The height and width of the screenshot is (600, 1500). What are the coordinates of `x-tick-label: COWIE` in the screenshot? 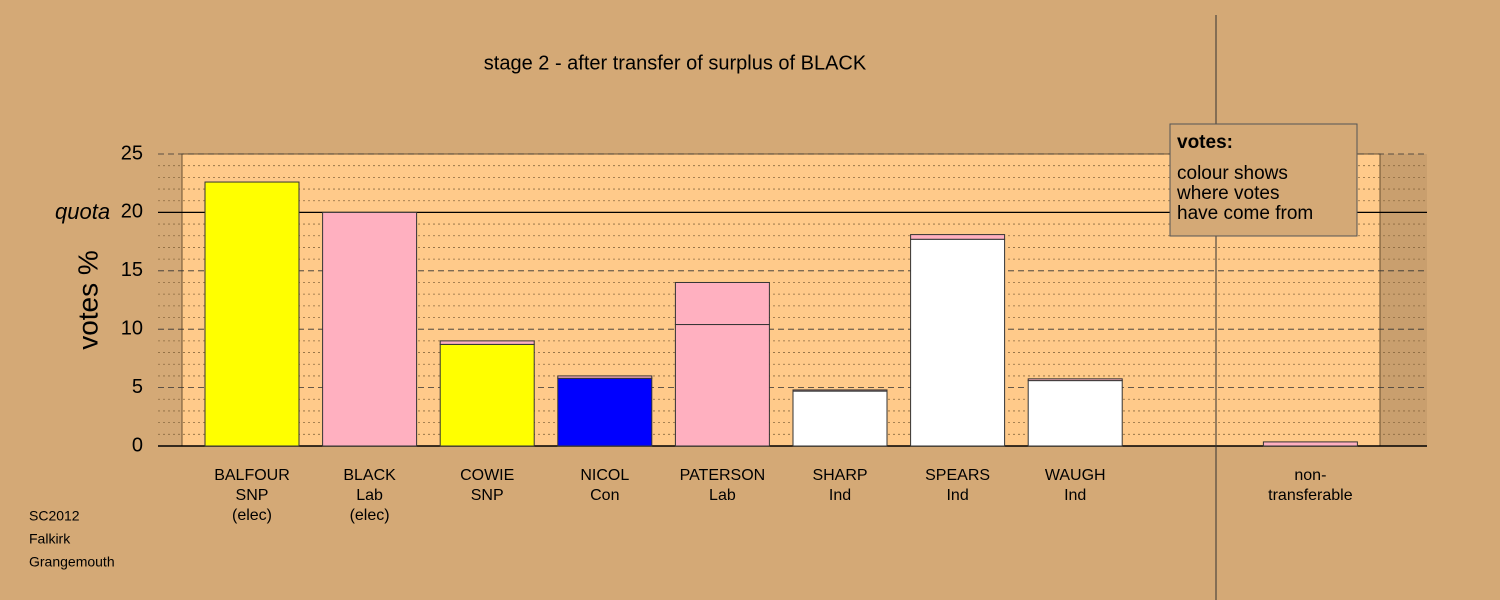 It's located at (487, 475).